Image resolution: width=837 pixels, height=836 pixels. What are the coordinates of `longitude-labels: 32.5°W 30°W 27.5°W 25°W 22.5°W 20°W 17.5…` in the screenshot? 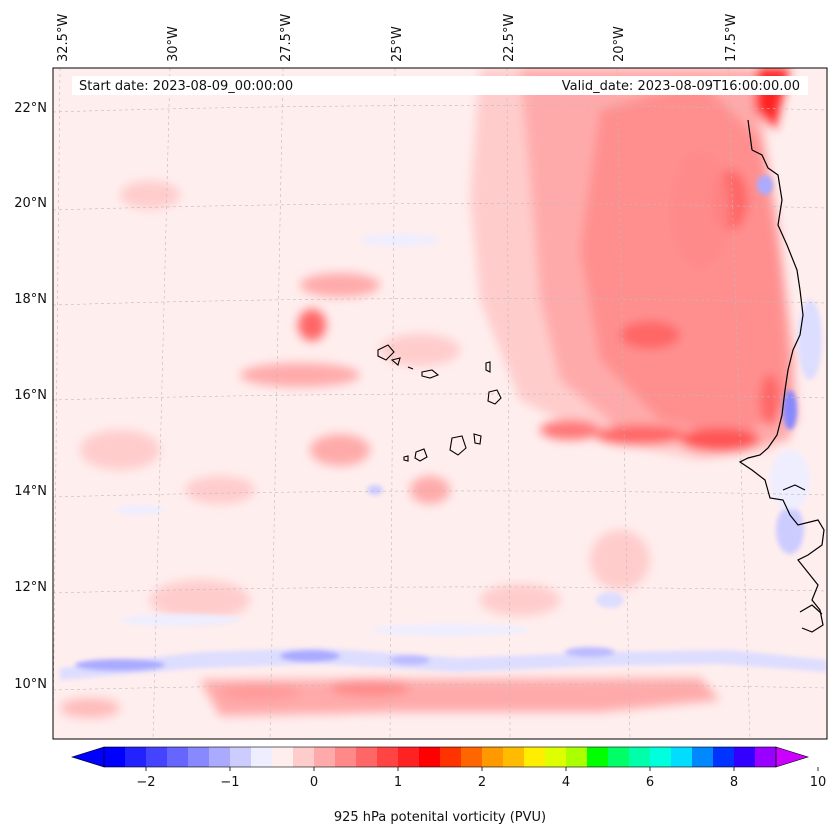 It's located at (397, 38).